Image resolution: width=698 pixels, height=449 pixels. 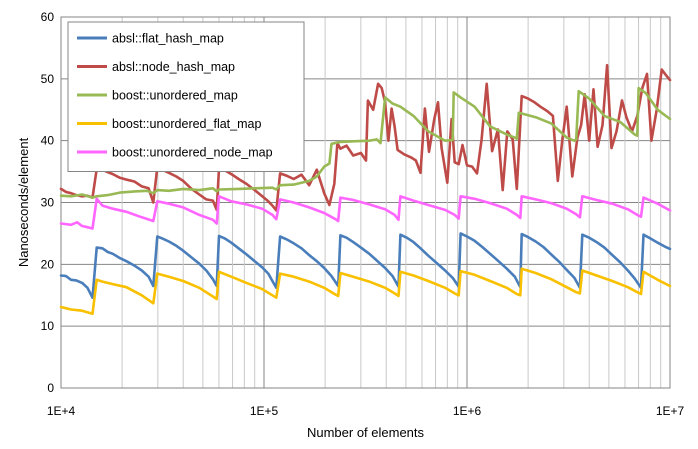 What do you see at coordinates (366, 432) in the screenshot?
I see `x-axis-title: Number of elements` at bounding box center [366, 432].